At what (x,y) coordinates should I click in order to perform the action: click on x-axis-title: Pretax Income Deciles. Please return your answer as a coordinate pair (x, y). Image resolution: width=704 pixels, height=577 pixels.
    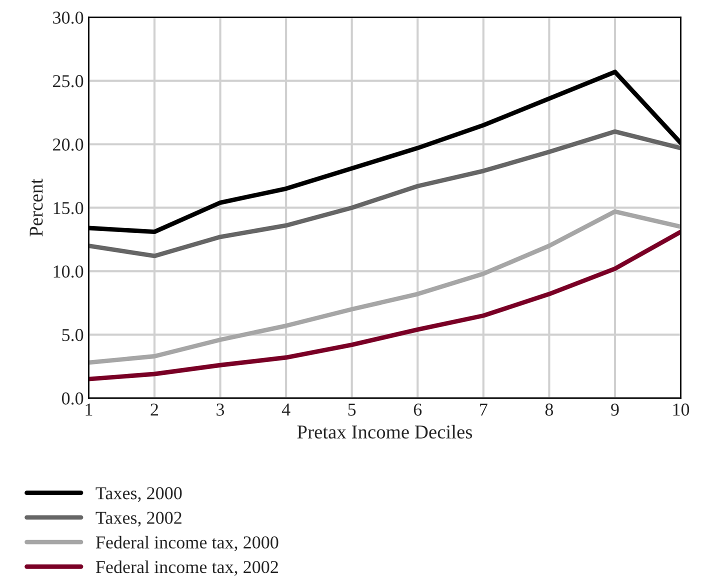
    Looking at the image, I should click on (384, 431).